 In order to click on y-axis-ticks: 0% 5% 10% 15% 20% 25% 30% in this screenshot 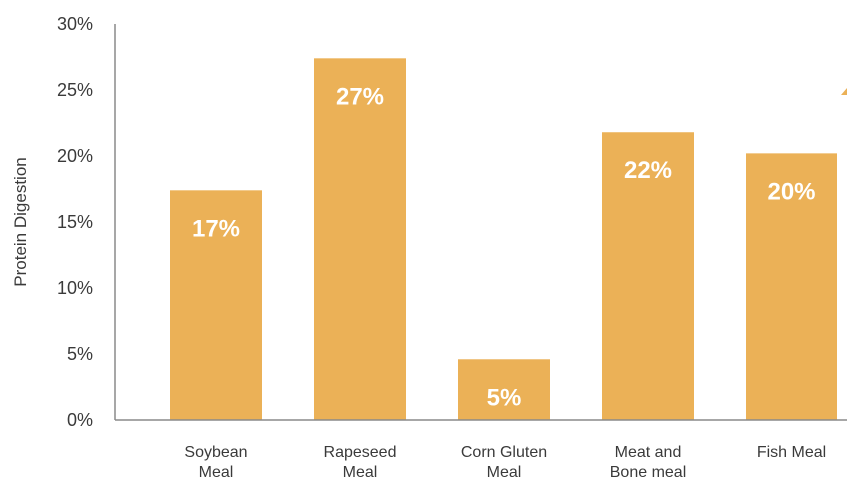, I will do `click(75, 222)`.